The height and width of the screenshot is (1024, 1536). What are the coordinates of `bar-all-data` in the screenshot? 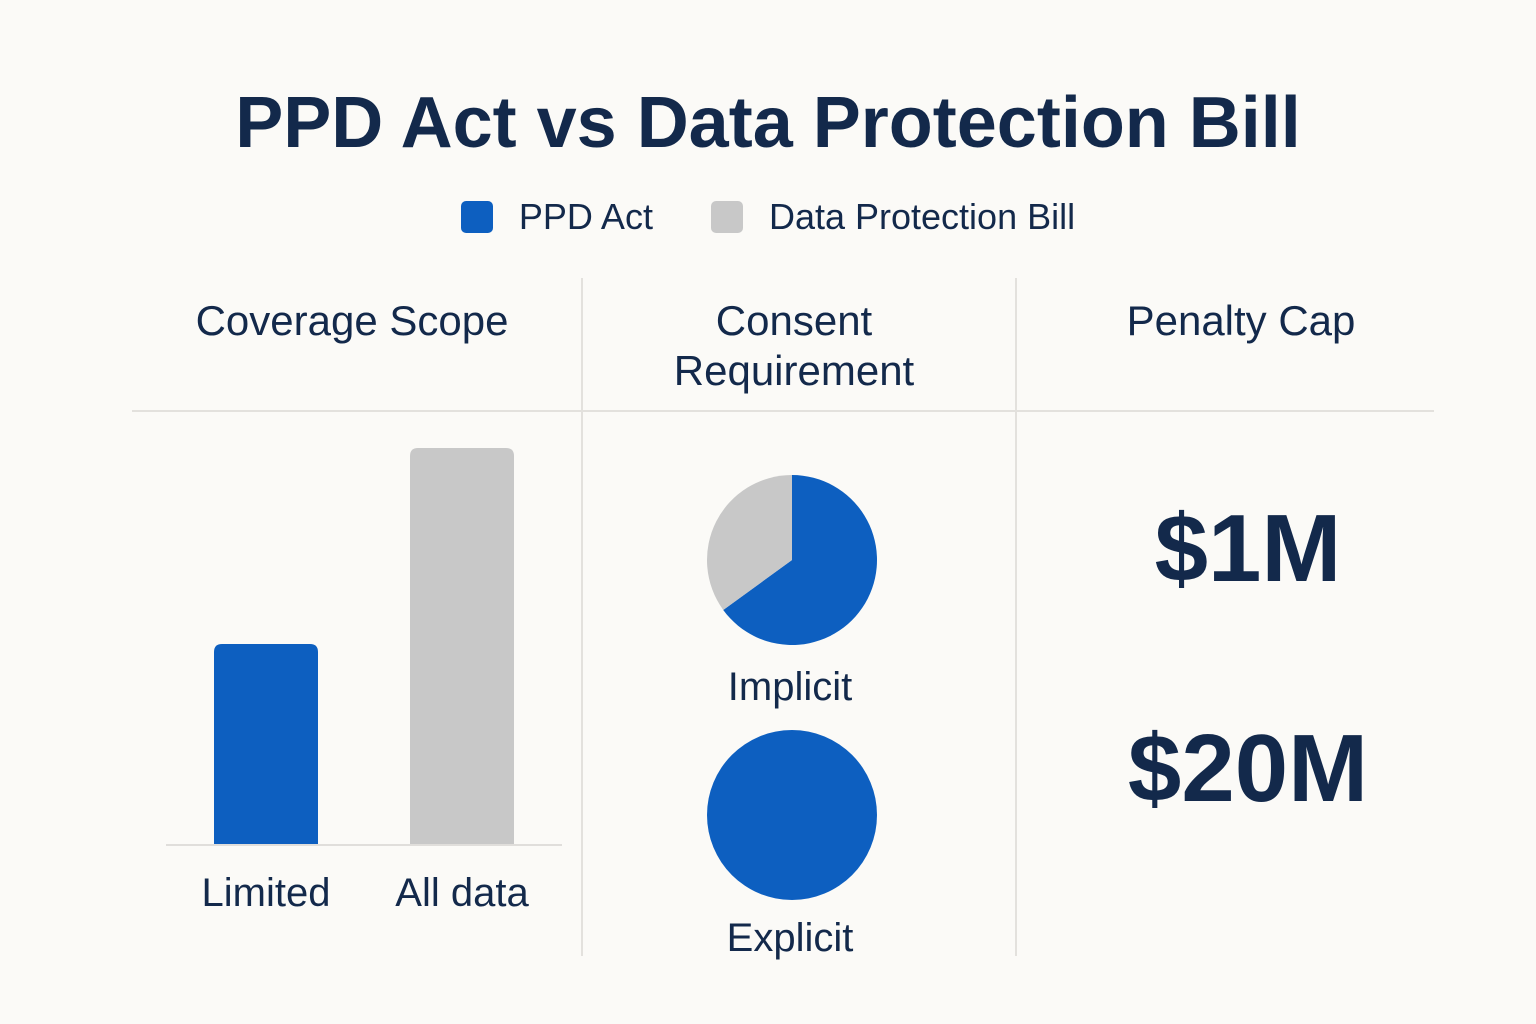 It's located at (462, 646).